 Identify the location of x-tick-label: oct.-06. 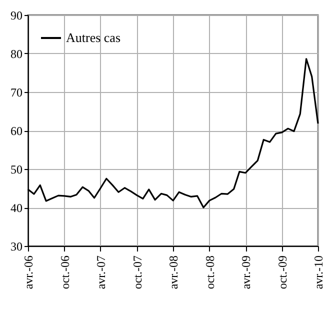
(65, 273).